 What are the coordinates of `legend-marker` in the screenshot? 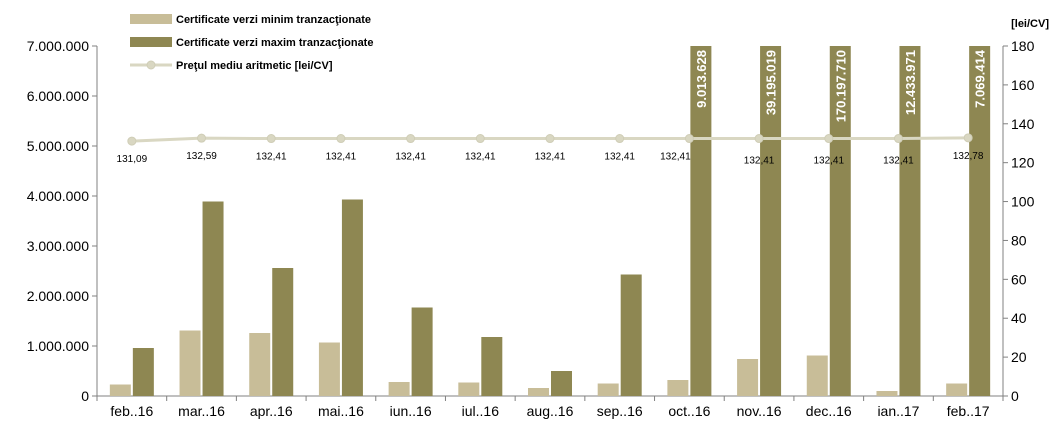 It's located at (151, 65).